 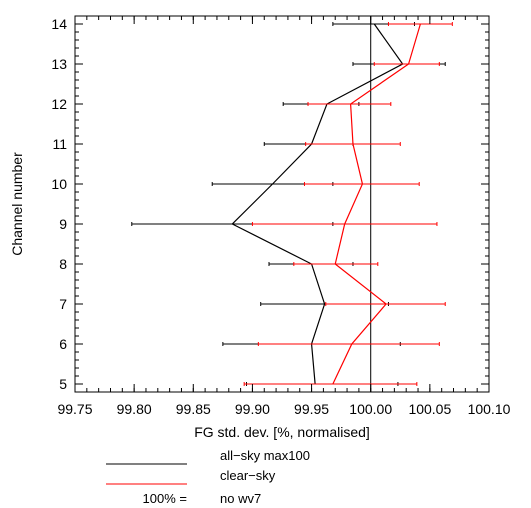 I want to click on series-line, so click(x=376, y=204).